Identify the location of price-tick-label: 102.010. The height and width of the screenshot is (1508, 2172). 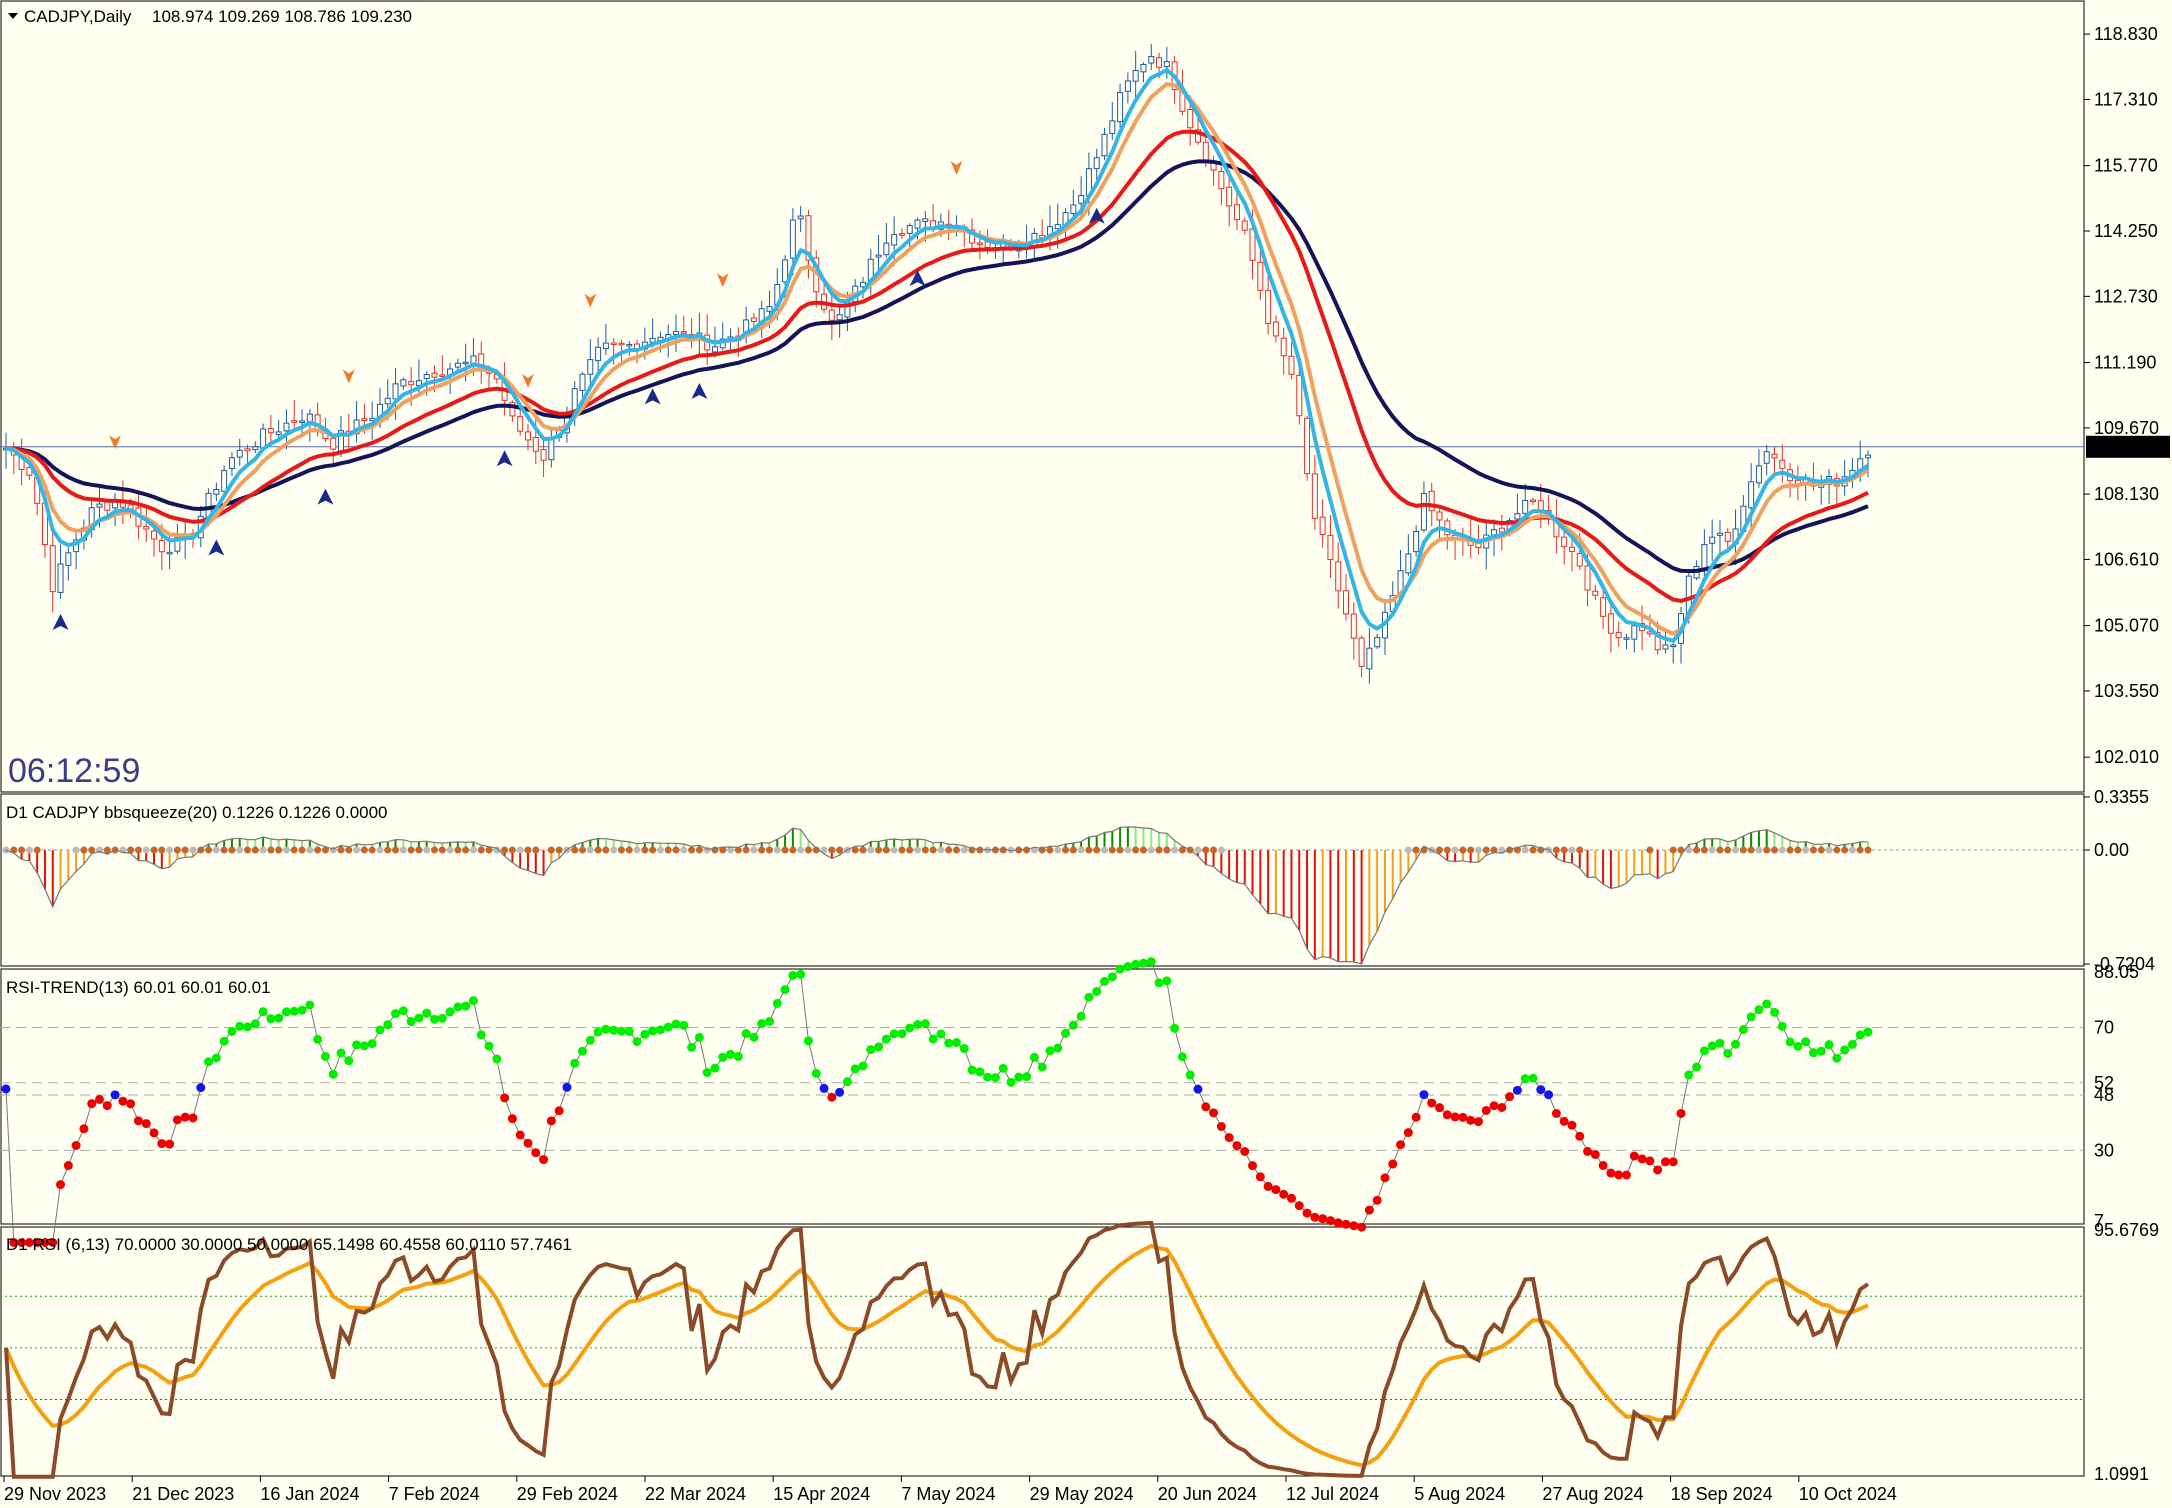
(2126, 757).